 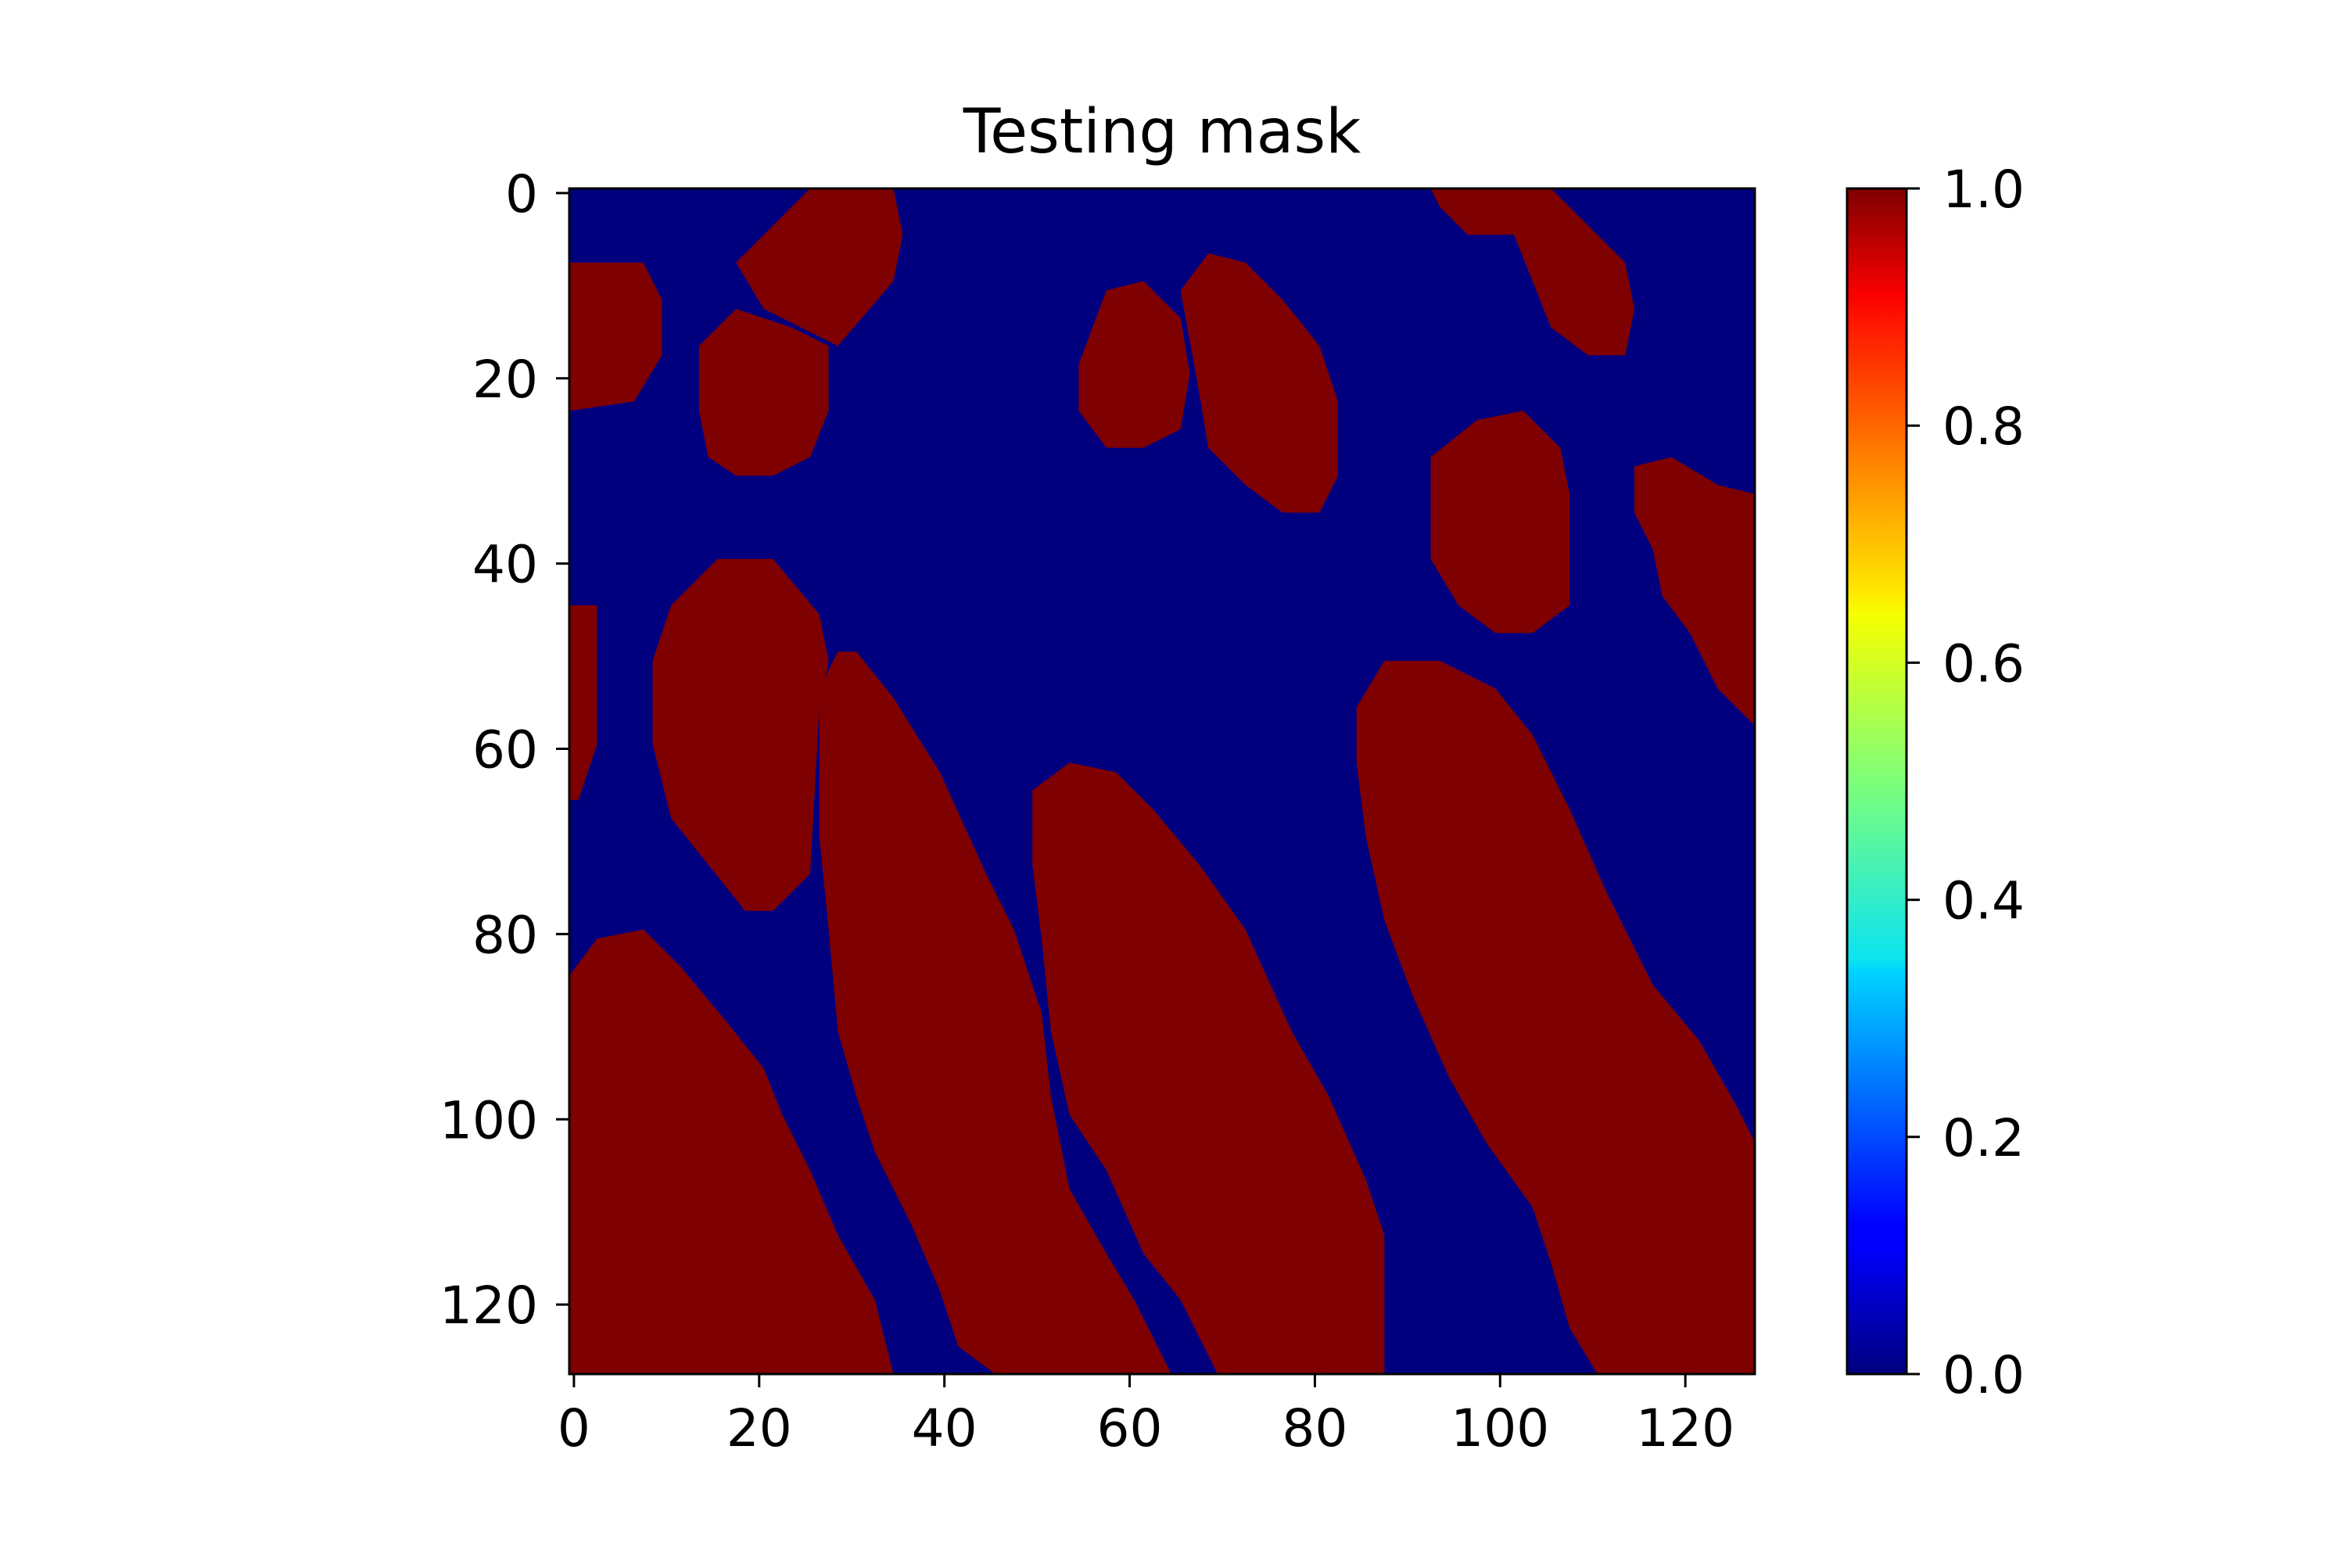 What do you see at coordinates (1984, 426) in the screenshot?
I see `colorbar-tick-label: 0.8` at bounding box center [1984, 426].